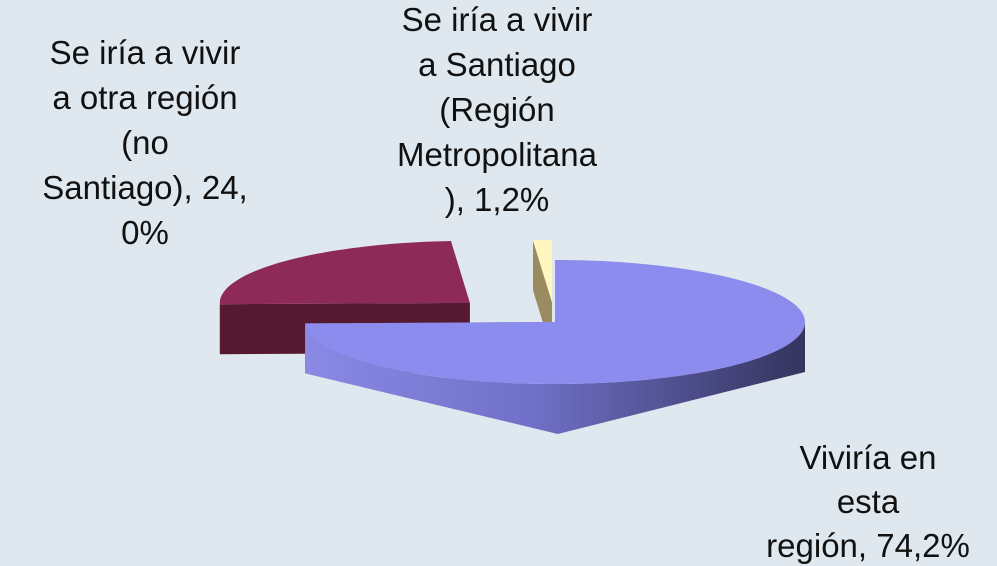 The width and height of the screenshot is (997, 566). I want to click on data-label-line: región, 74,2%, so click(868, 545).